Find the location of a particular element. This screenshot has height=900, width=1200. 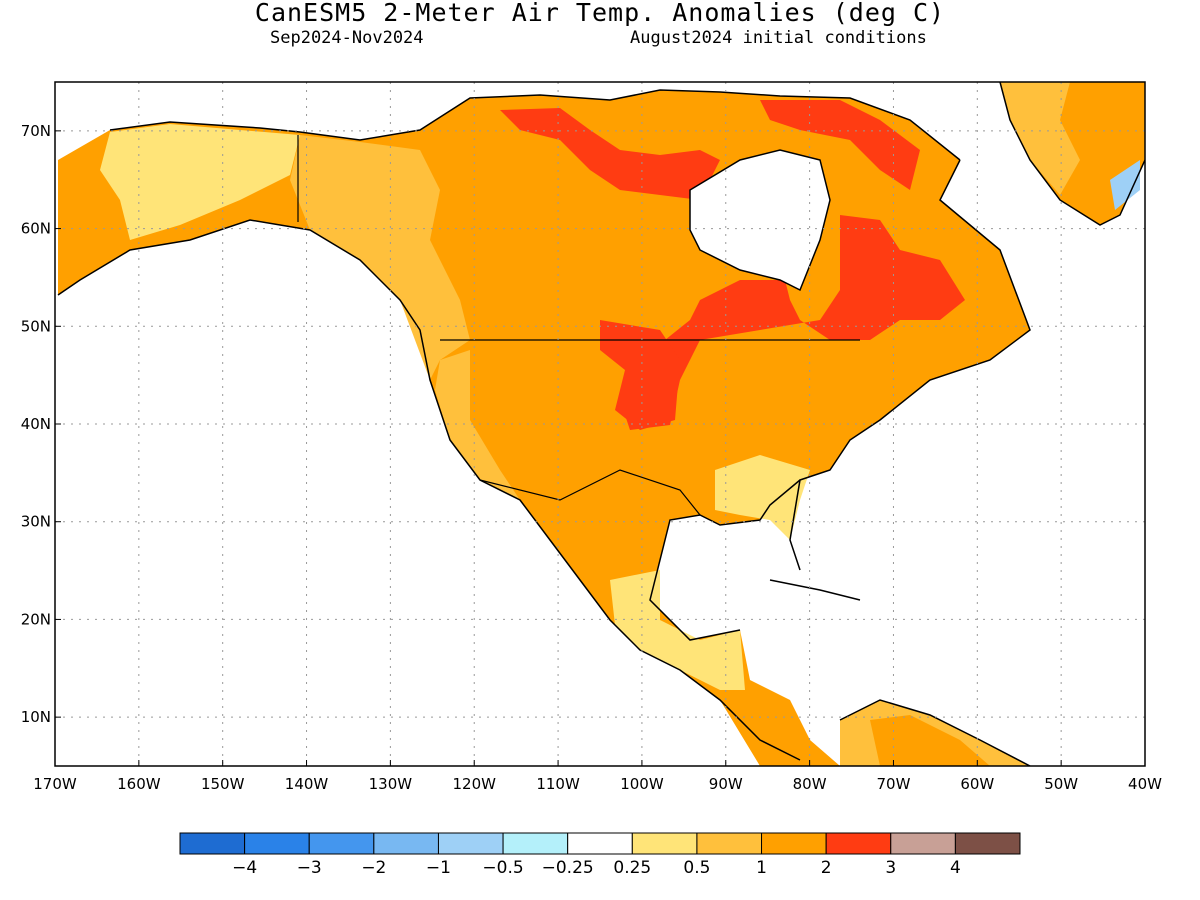

land-anomaly-red-plains is located at coordinates (640, 375).